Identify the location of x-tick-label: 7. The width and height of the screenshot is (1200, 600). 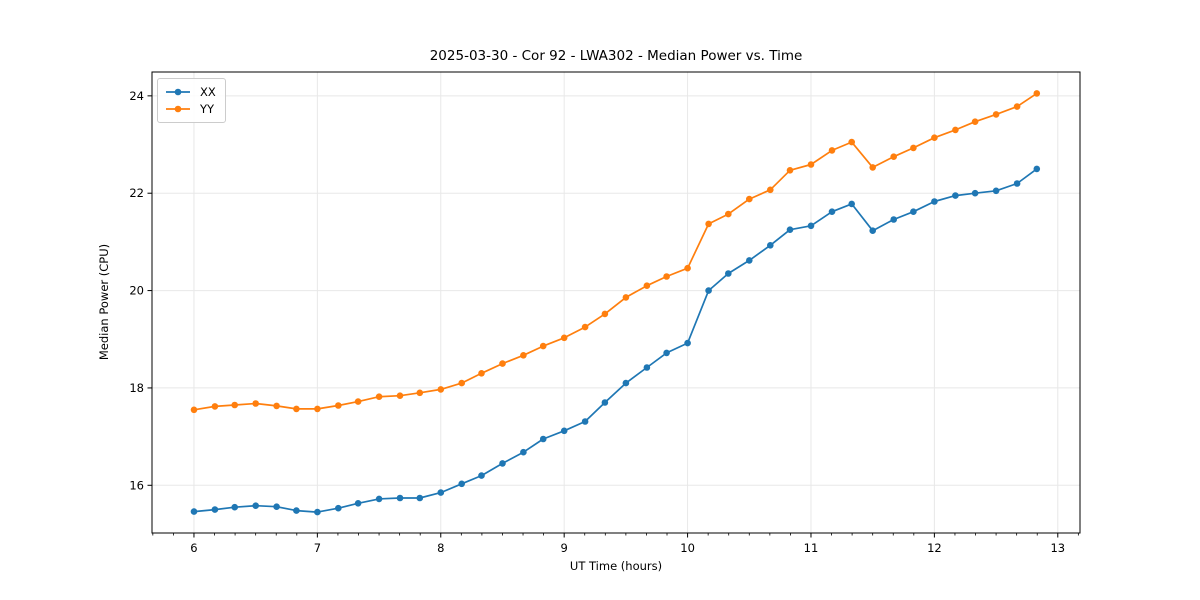
(317, 548).